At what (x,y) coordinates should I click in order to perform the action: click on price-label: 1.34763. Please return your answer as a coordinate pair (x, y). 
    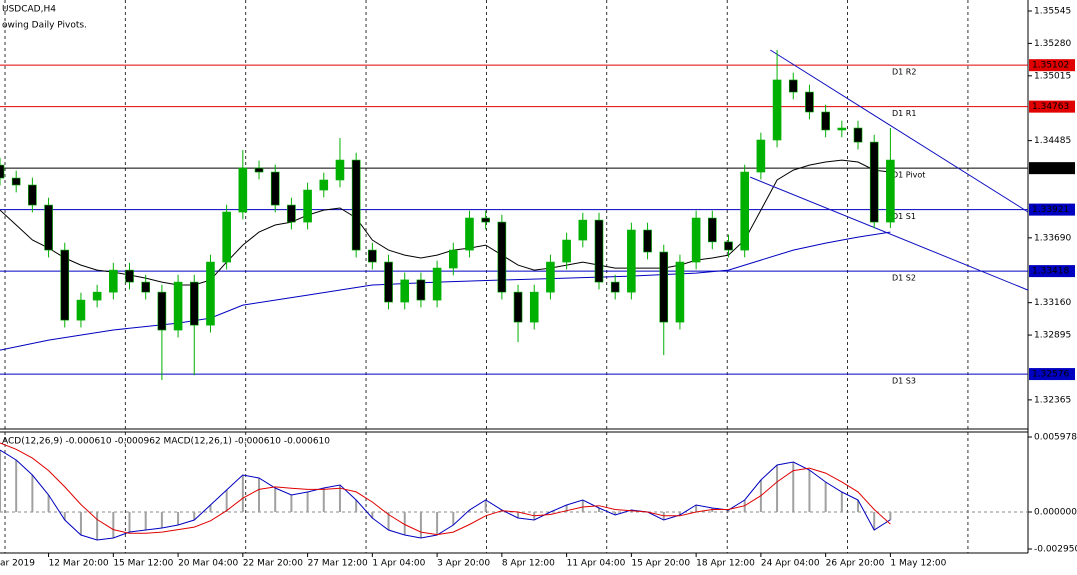
    Looking at the image, I should click on (1050, 107).